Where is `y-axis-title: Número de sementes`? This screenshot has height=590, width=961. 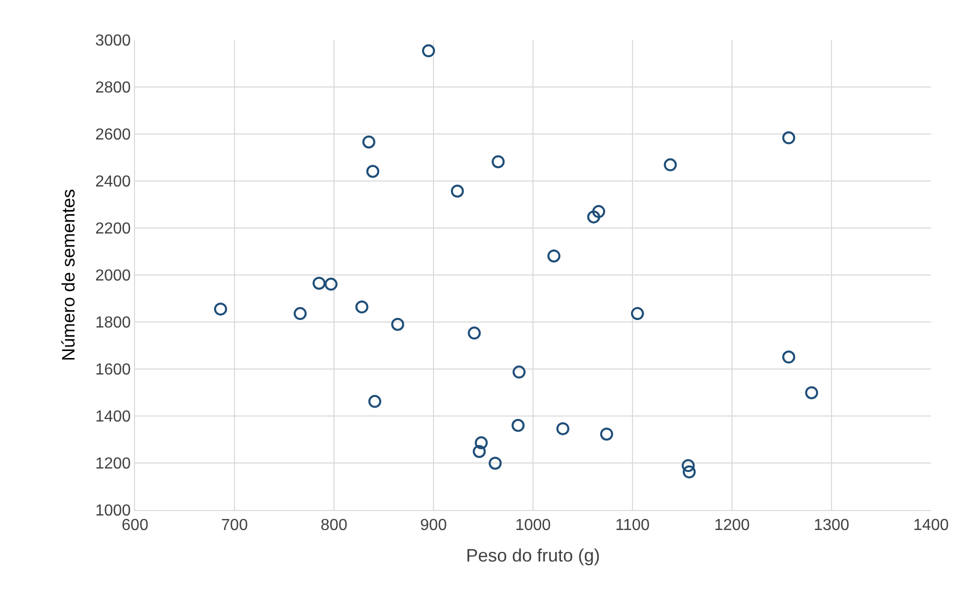
y-axis-title: Número de sementes is located at coordinates (68, 275).